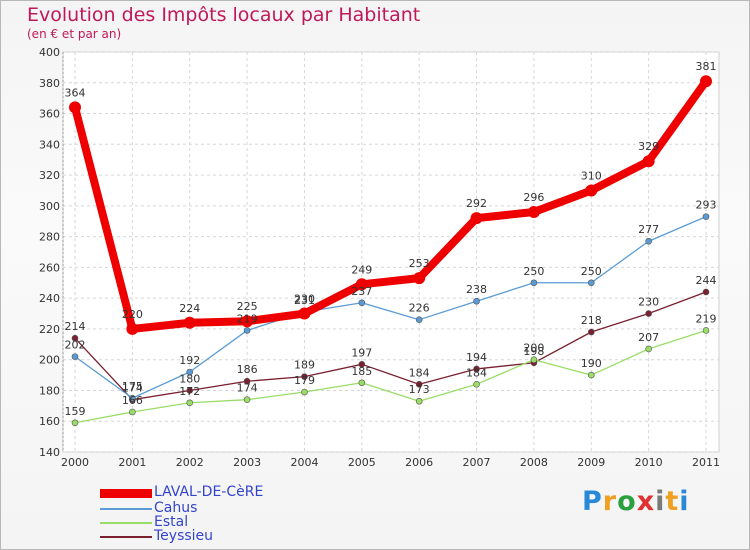 The height and width of the screenshot is (550, 750). What do you see at coordinates (189, 391) in the screenshot?
I see `data-label-estal: 172` at bounding box center [189, 391].